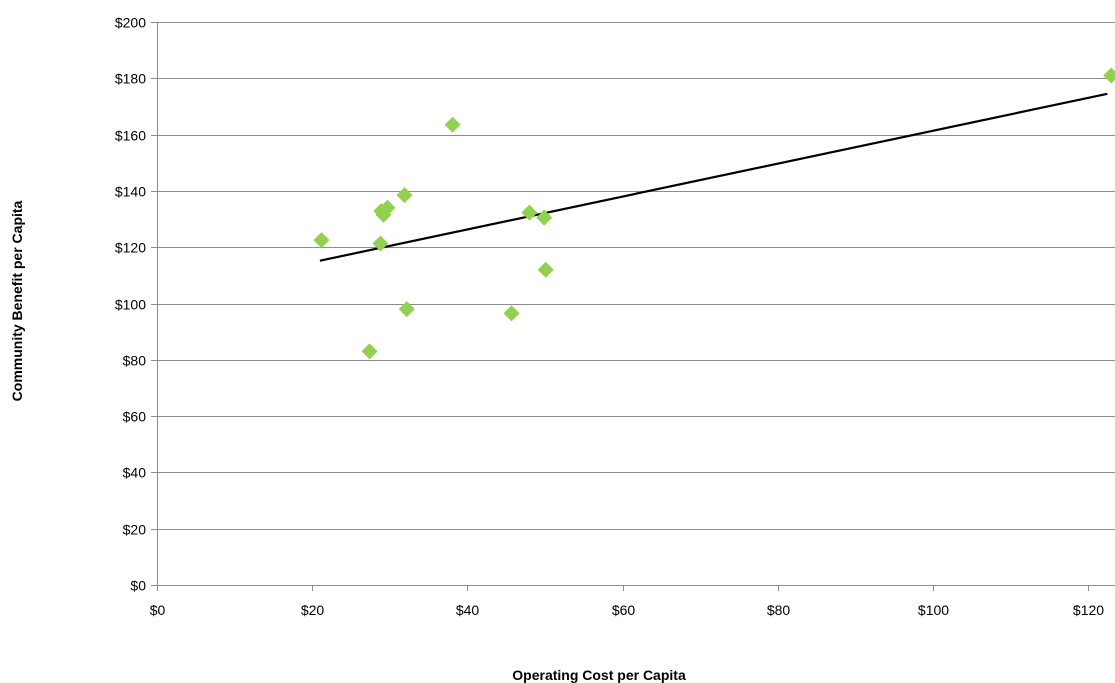 This screenshot has height=683, width=1115. Describe the element at coordinates (313, 610) in the screenshot. I see `x-tick-label: $20` at that location.